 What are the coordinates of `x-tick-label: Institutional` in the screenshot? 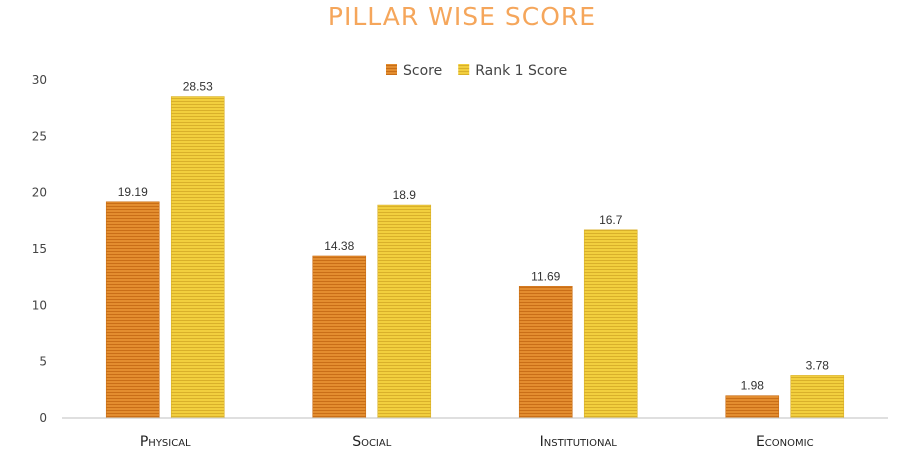 It's located at (579, 442).